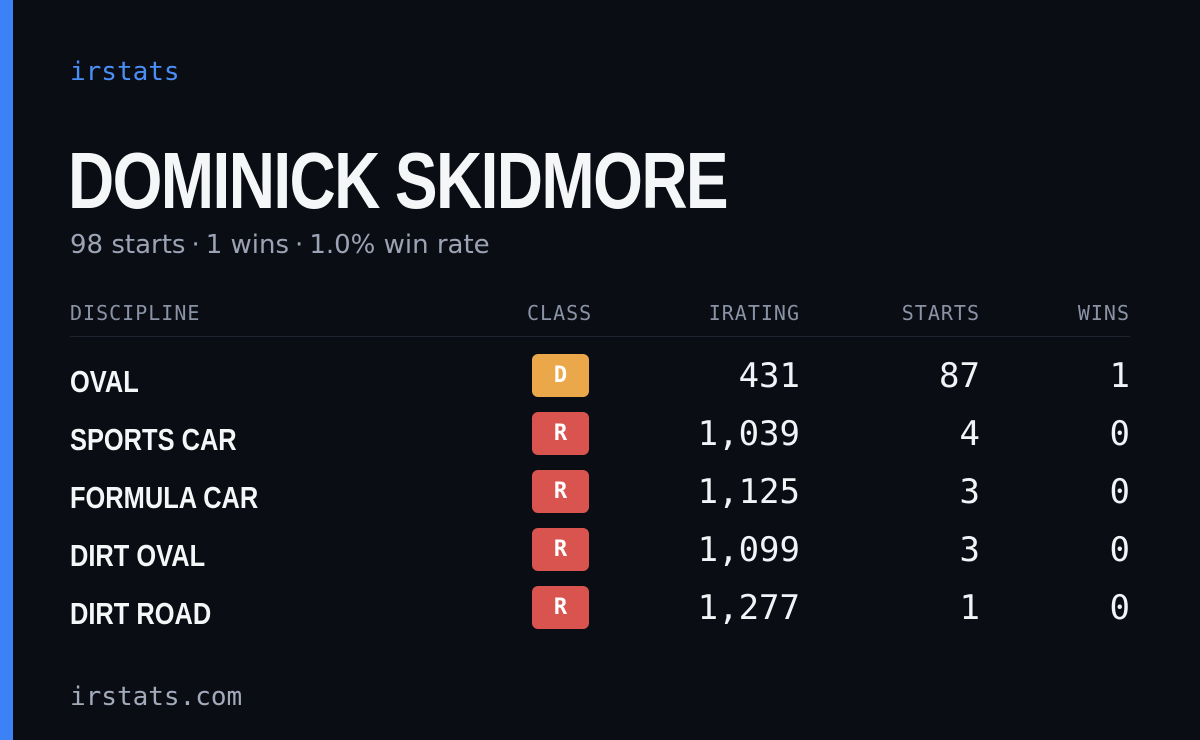 The image size is (1200, 740). Describe the element at coordinates (769, 376) in the screenshot. I see `irating-value: 431` at that location.